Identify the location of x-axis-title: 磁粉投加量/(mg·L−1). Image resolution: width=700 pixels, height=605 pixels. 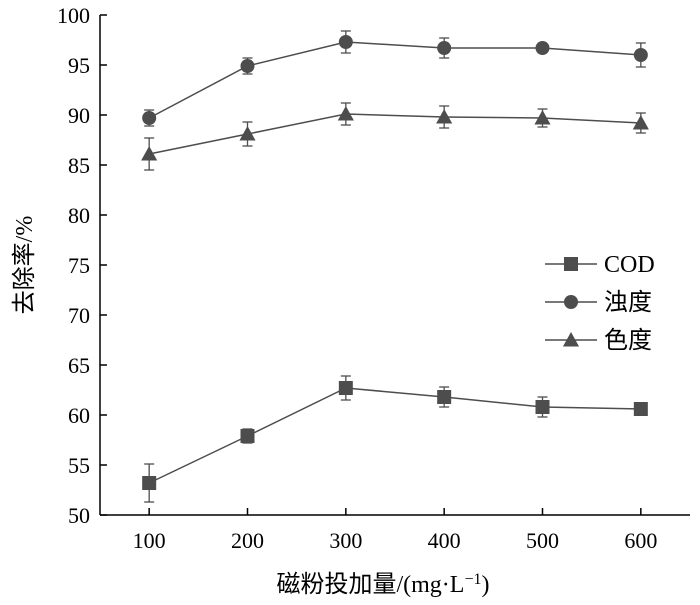
(382, 585).